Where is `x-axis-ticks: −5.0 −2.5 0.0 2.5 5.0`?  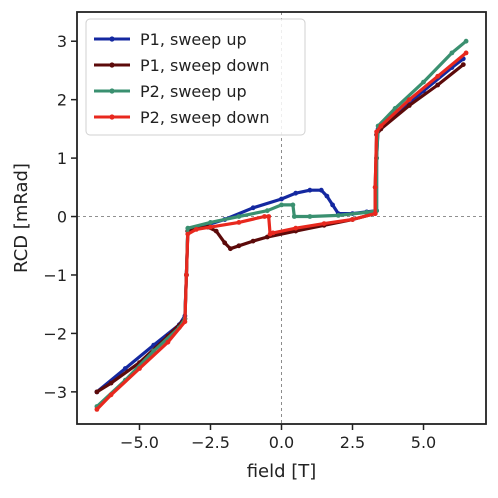 x-axis-ticks: −5.0 −2.5 0.0 2.5 5.0 is located at coordinates (278, 438).